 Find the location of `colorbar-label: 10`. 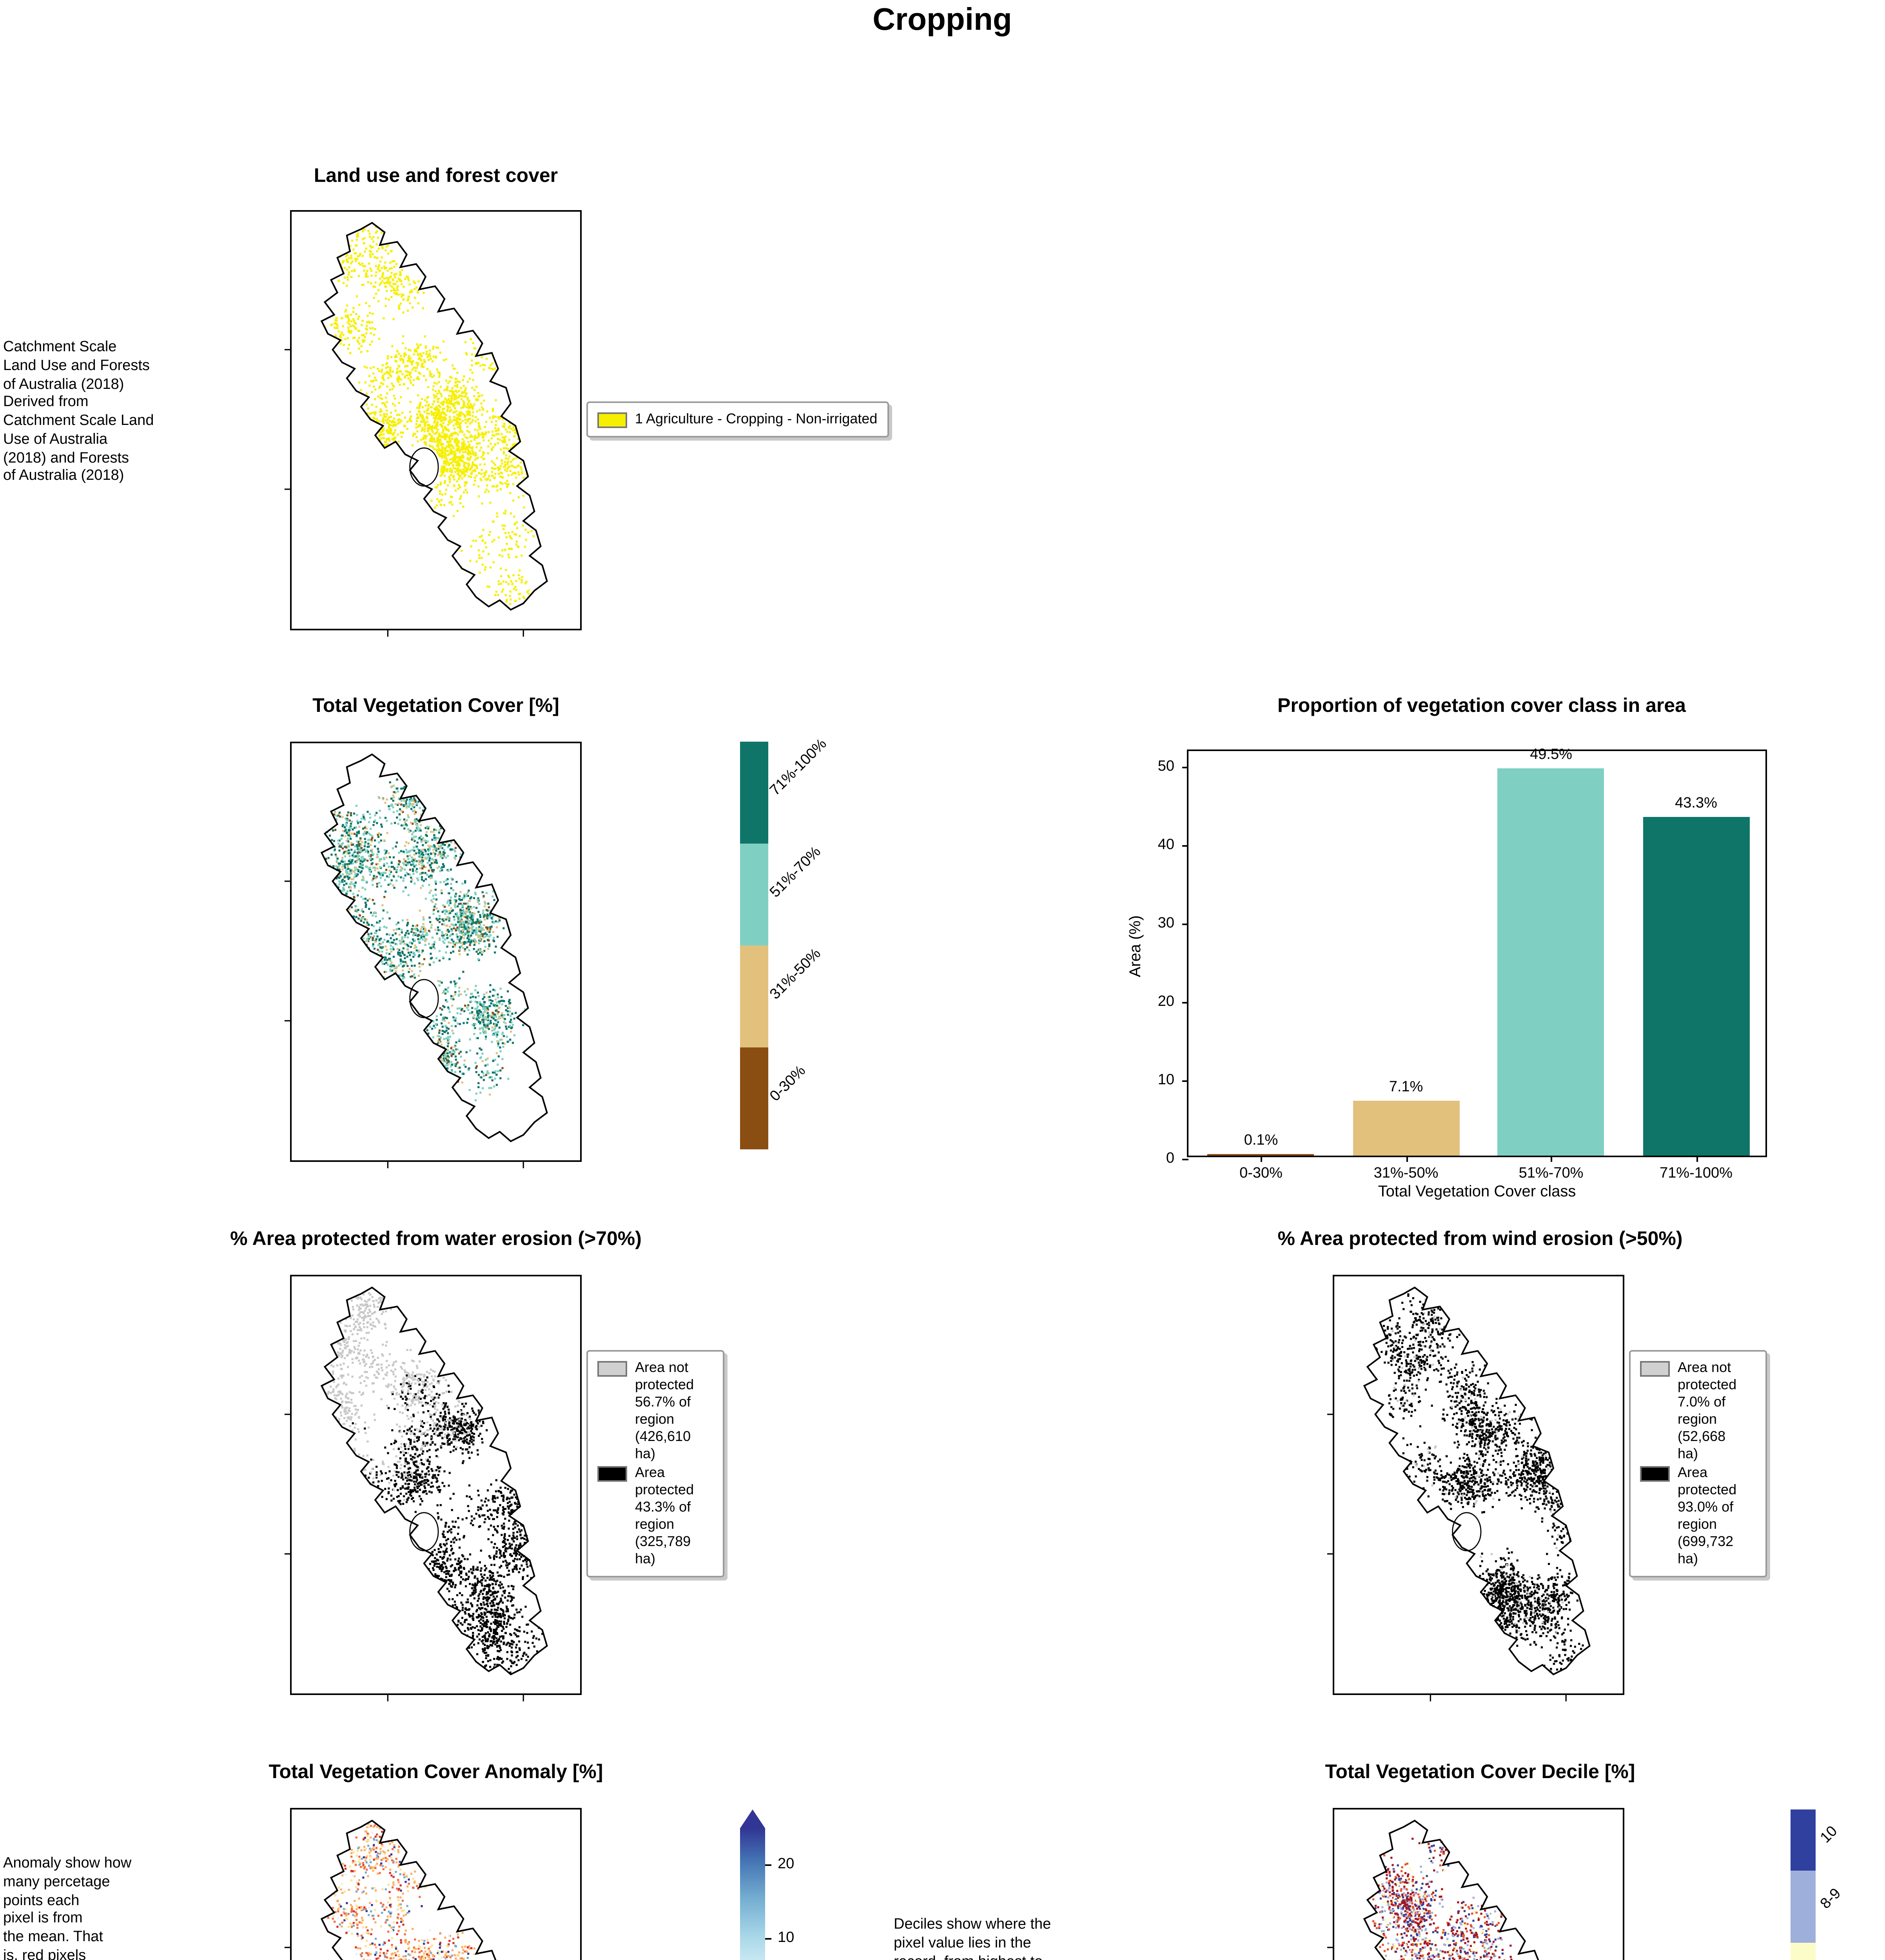

colorbar-label: 10 is located at coordinates (1829, 1834).